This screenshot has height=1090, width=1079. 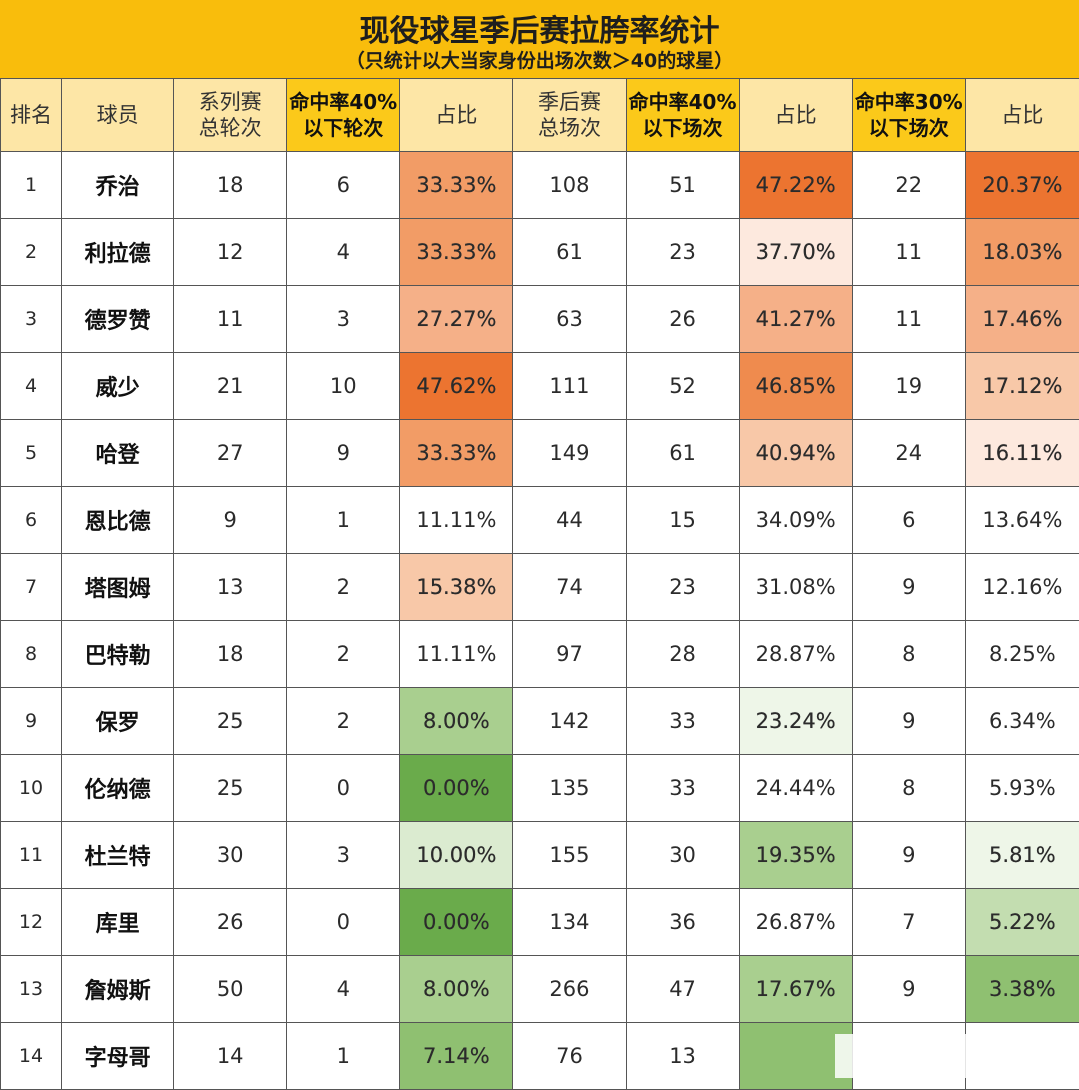 I want to click on watermark-overlay, so click(x=957, y=1056).